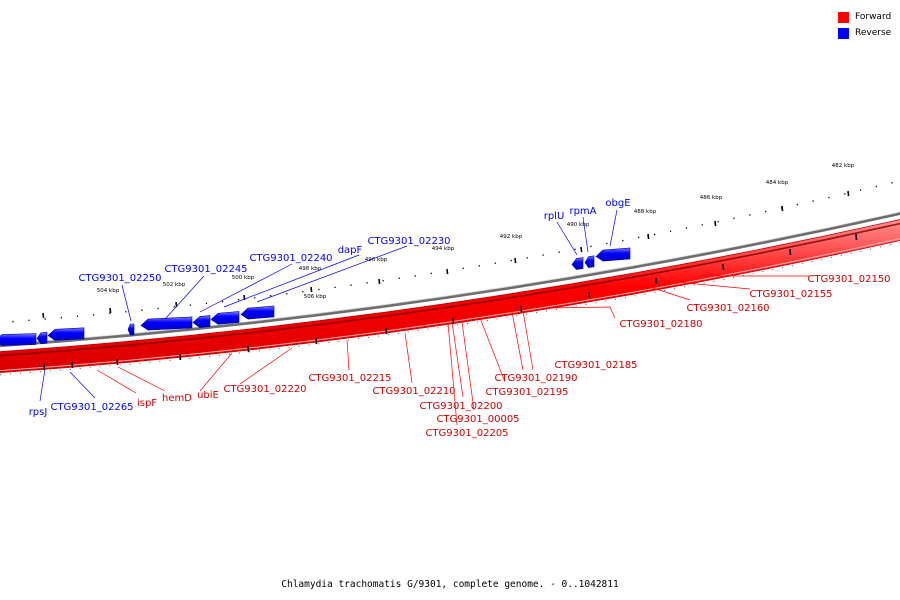 The image size is (900, 600). Describe the element at coordinates (290, 258) in the screenshot. I see `reverse-gene-label: CTG9301_02240` at that location.